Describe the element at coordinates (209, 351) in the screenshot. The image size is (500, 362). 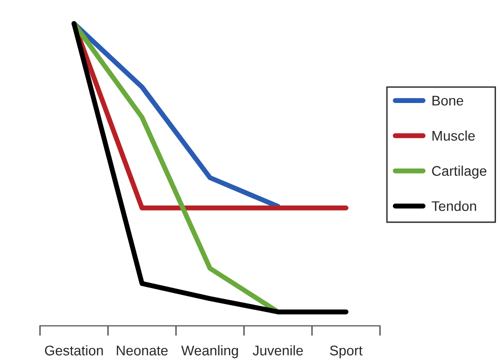
I see `x-tick-label: Weanling` at that location.